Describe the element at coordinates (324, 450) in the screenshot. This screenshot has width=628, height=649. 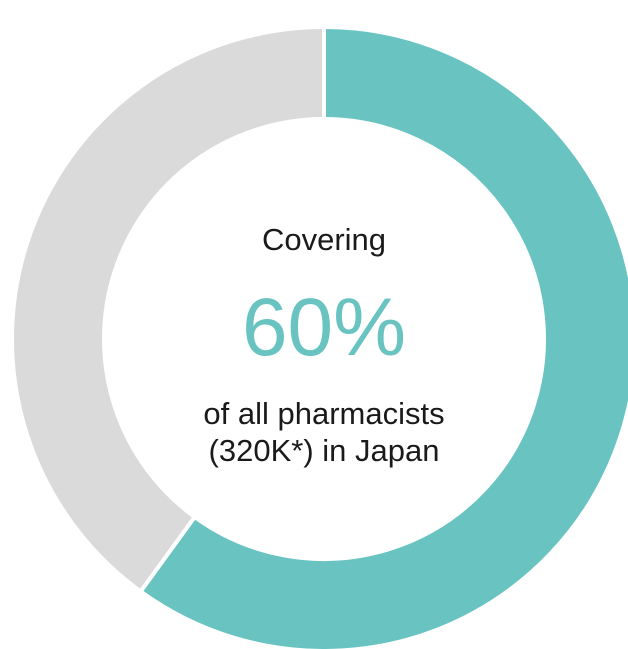
I see `center-caption-line-2: (320K*) in Japan` at that location.